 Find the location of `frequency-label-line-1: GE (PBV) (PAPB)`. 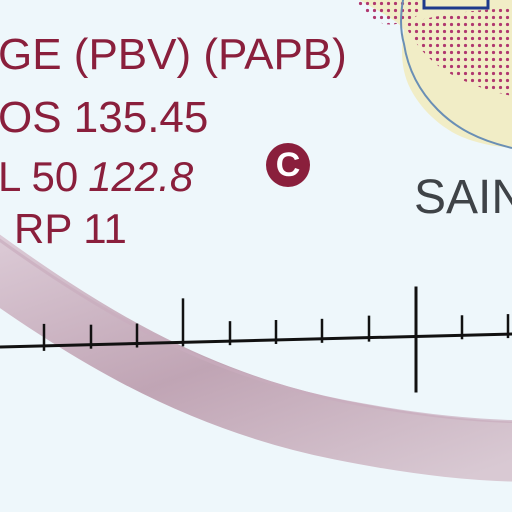

frequency-label-line-1: GE (PBV) (PAPB) is located at coordinates (173, 54).